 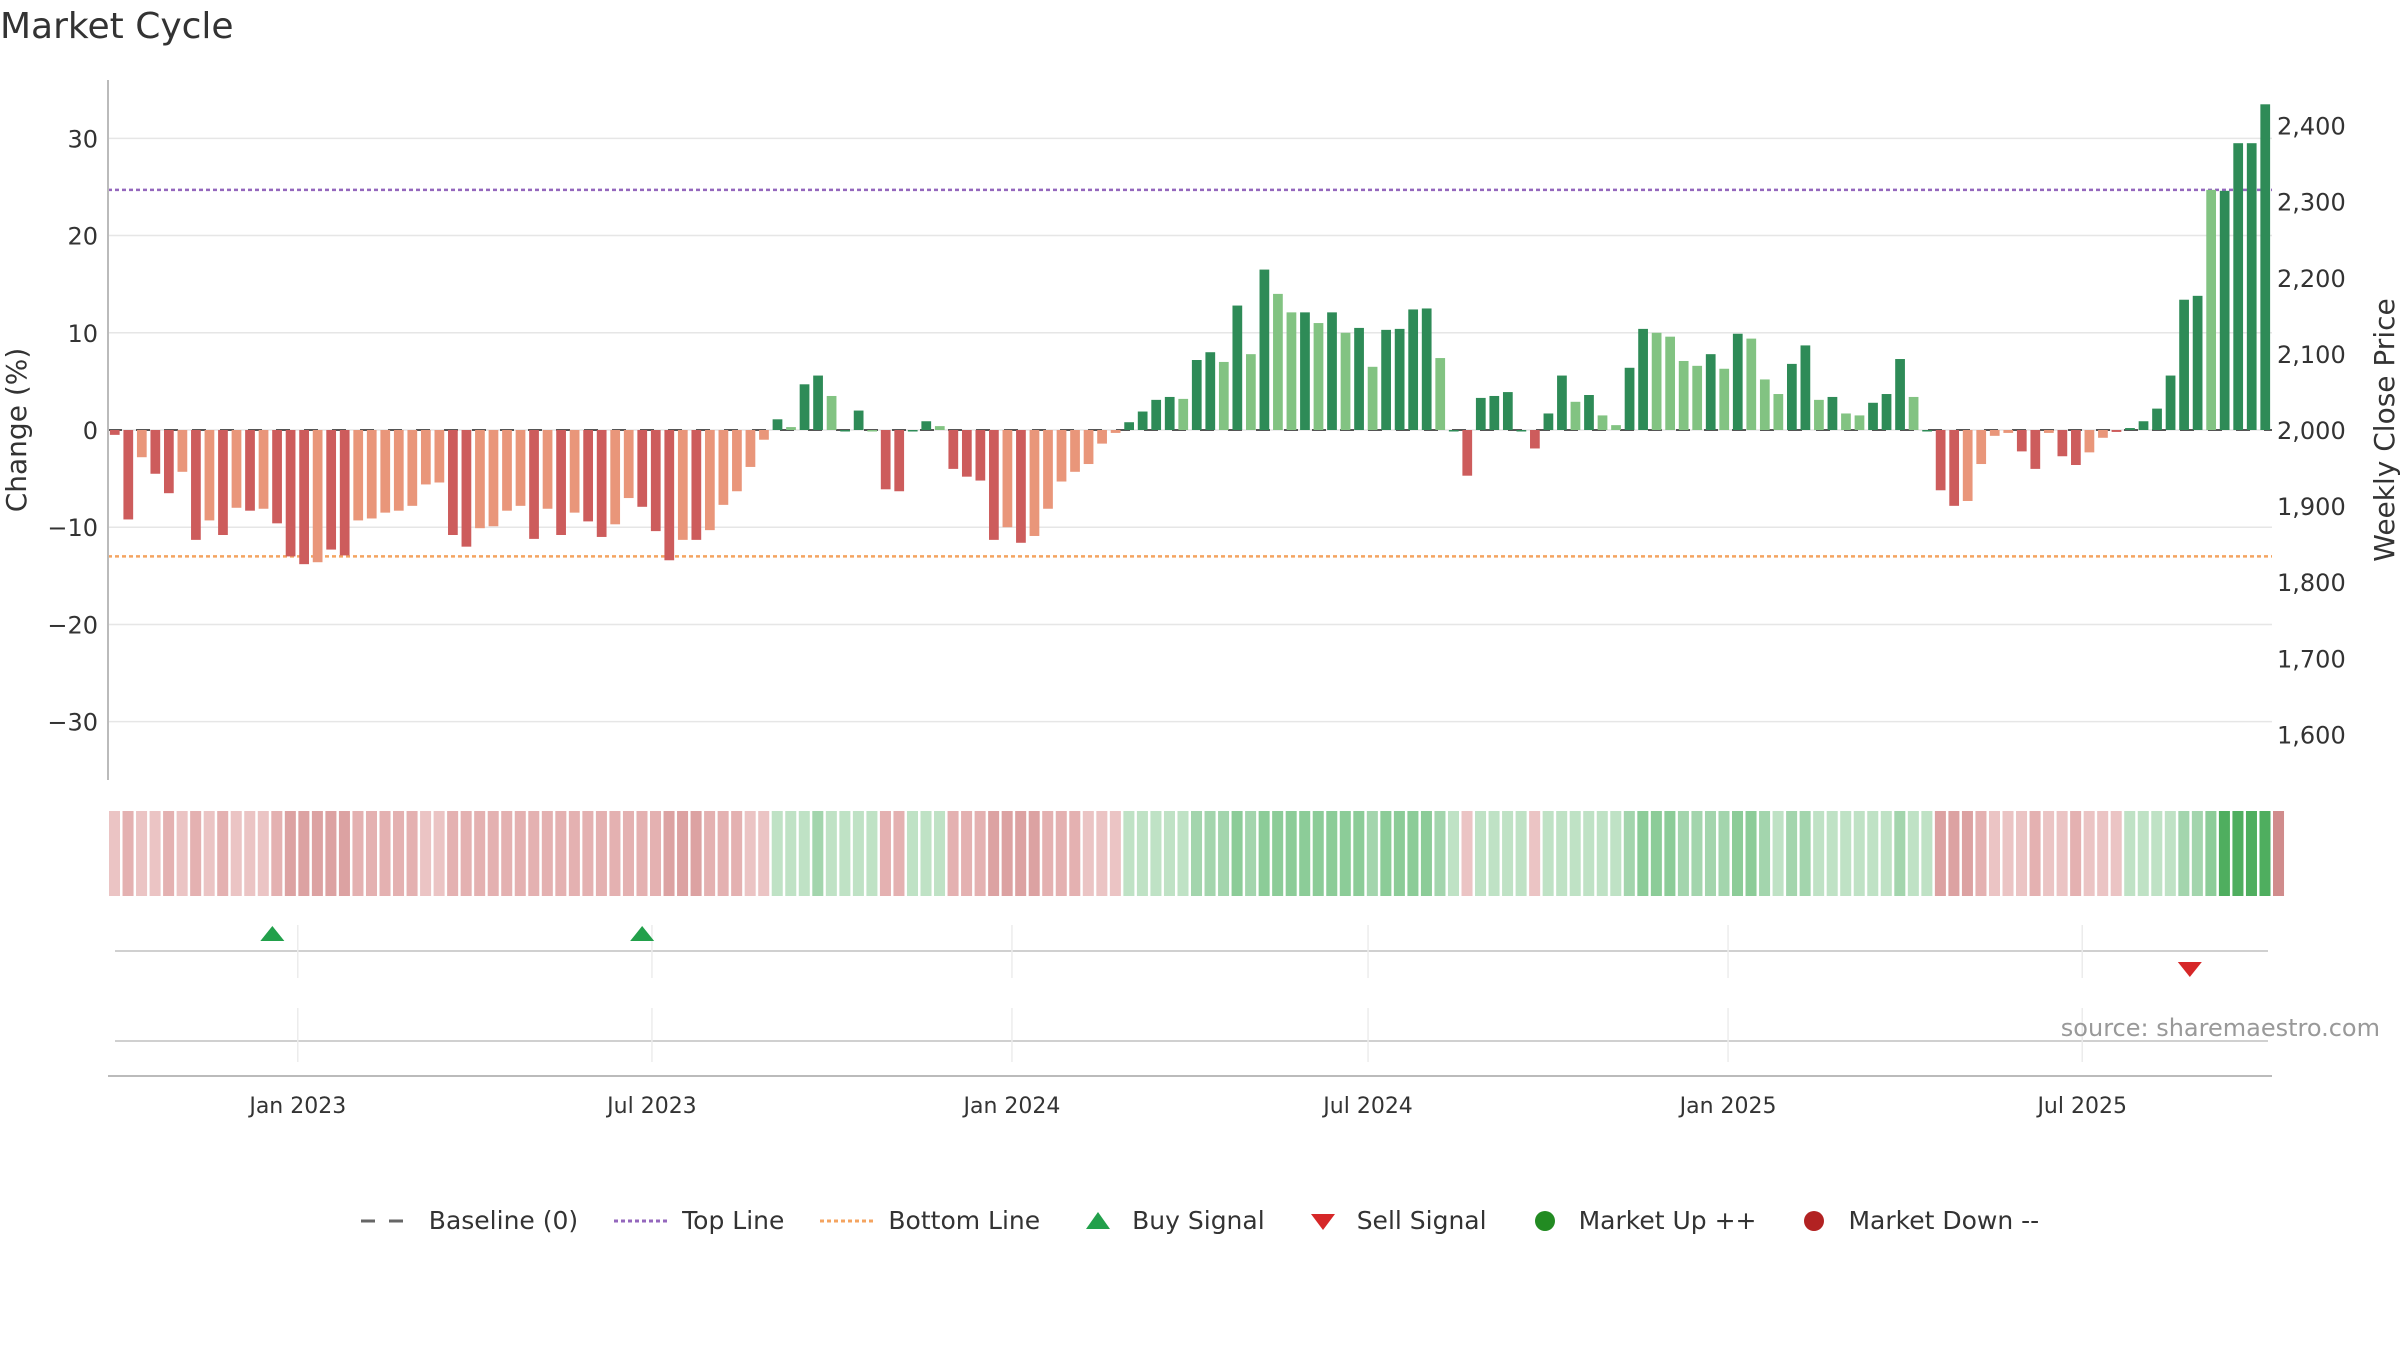 What do you see at coordinates (2384, 429) in the screenshot?
I see `y2-axis-title: Weekly Close Price` at bounding box center [2384, 429].